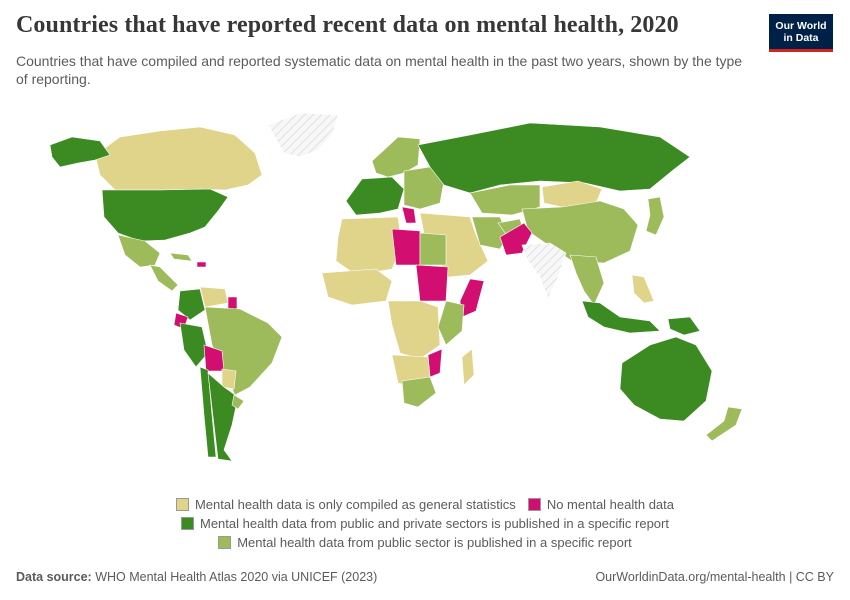  Describe the element at coordinates (534, 504) in the screenshot. I see `legend-swatch-no-data` at that location.